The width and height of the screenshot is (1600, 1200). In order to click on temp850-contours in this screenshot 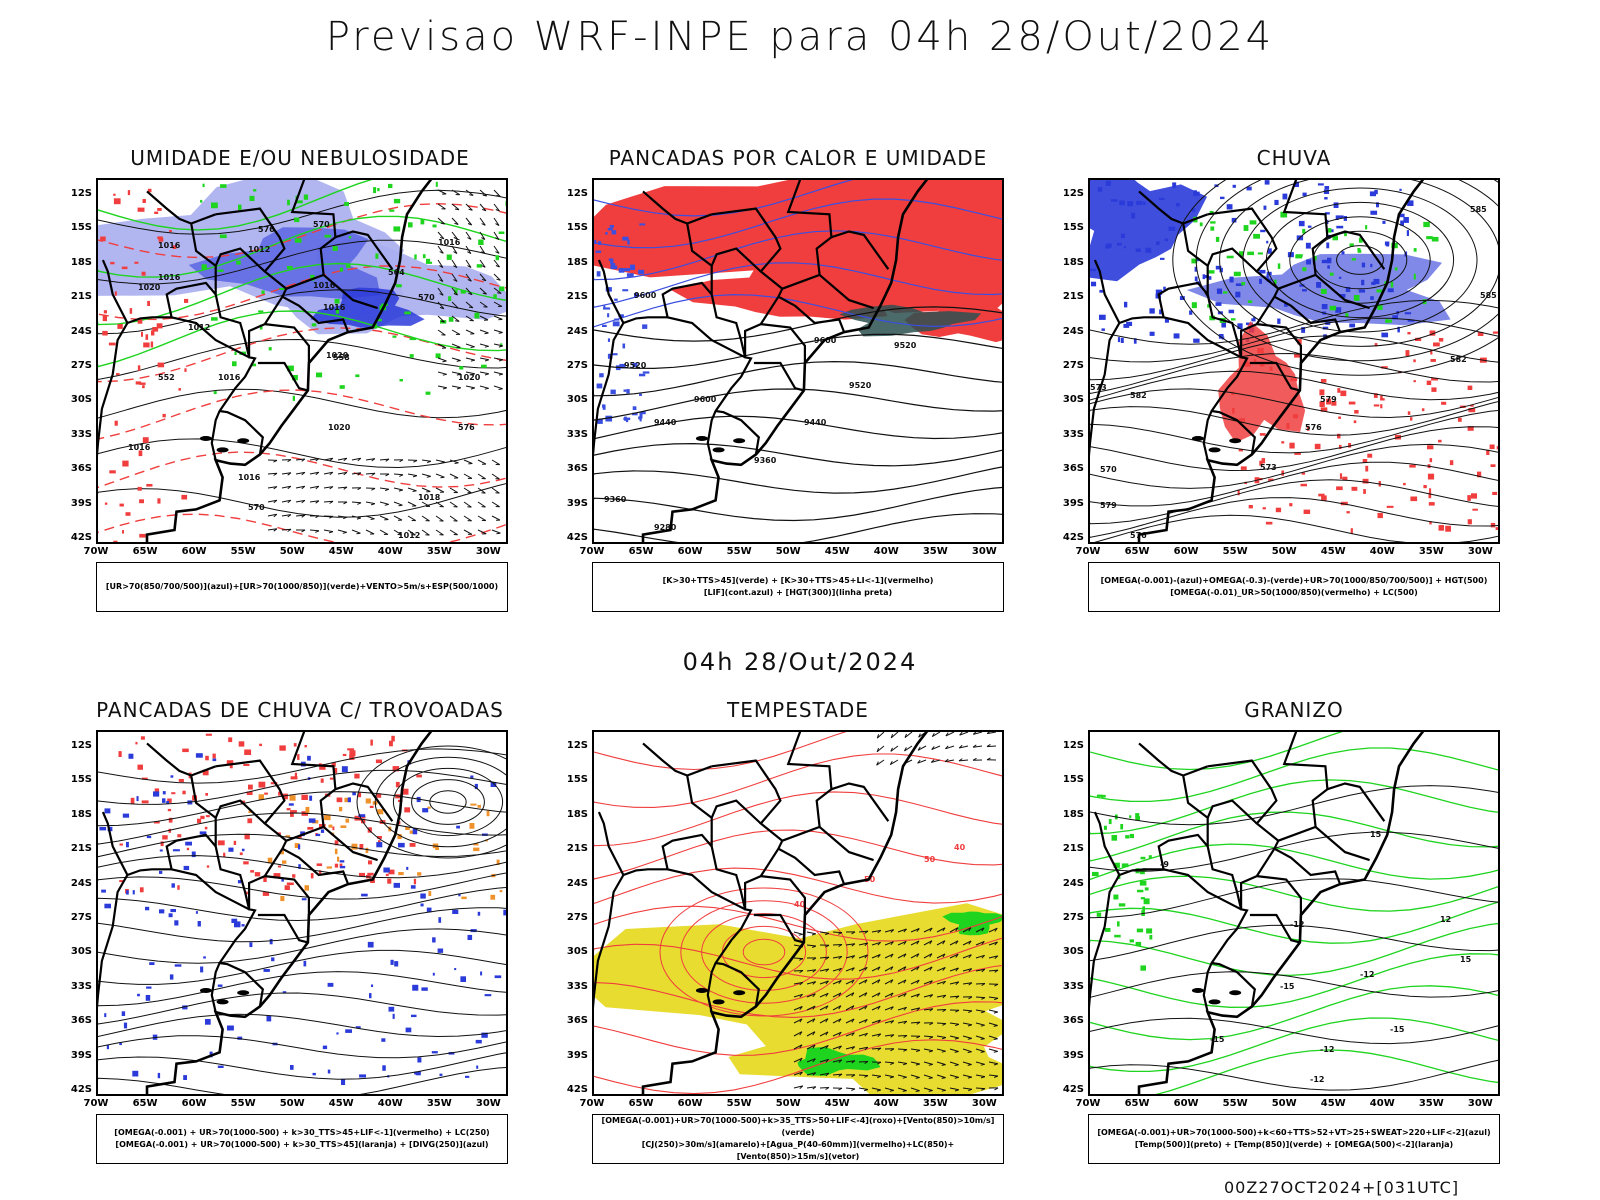, I will do `click(1294, 913)`.